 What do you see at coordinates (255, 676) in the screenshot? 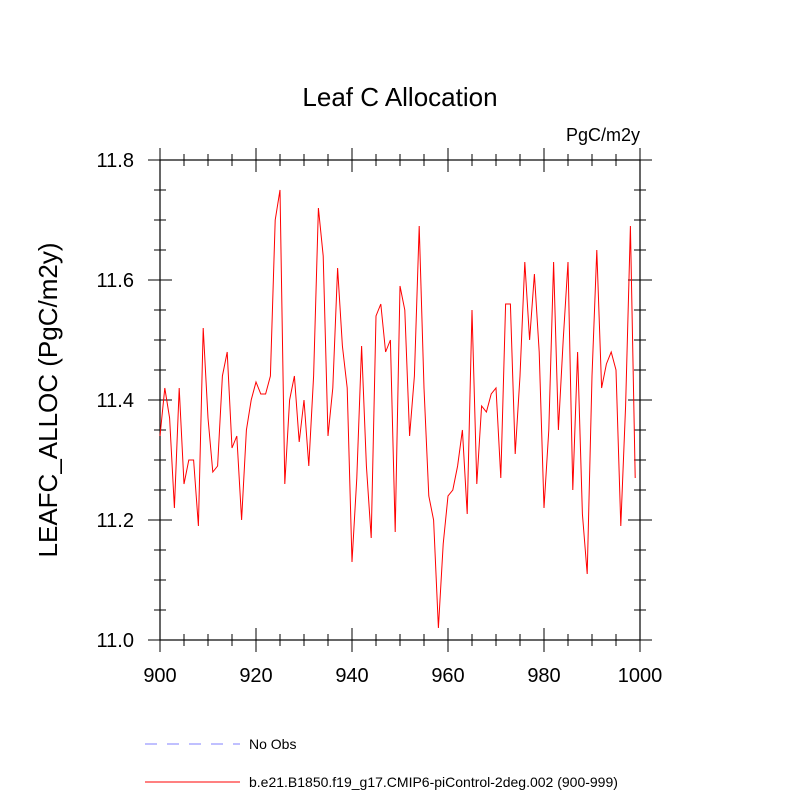
I see `x-tick-label: 920` at bounding box center [255, 676].